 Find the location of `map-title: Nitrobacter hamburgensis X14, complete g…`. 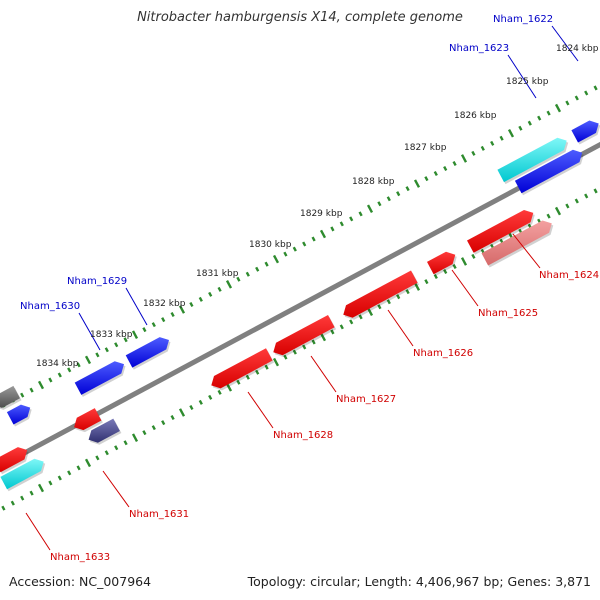

map-title: Nitrobacter hamburgensis X14, complete g… is located at coordinates (300, 17).